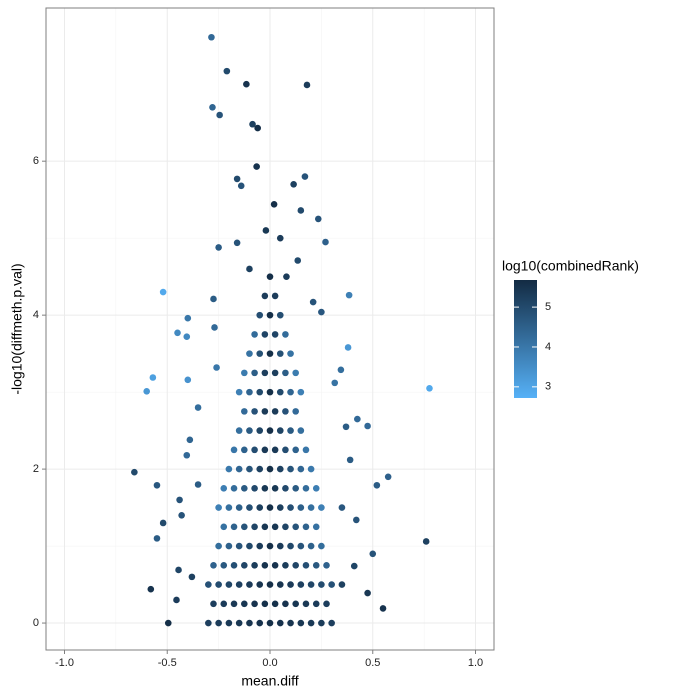 The image size is (700, 700). Describe the element at coordinates (36, 315) in the screenshot. I see `y-tick-label: 4` at that location.